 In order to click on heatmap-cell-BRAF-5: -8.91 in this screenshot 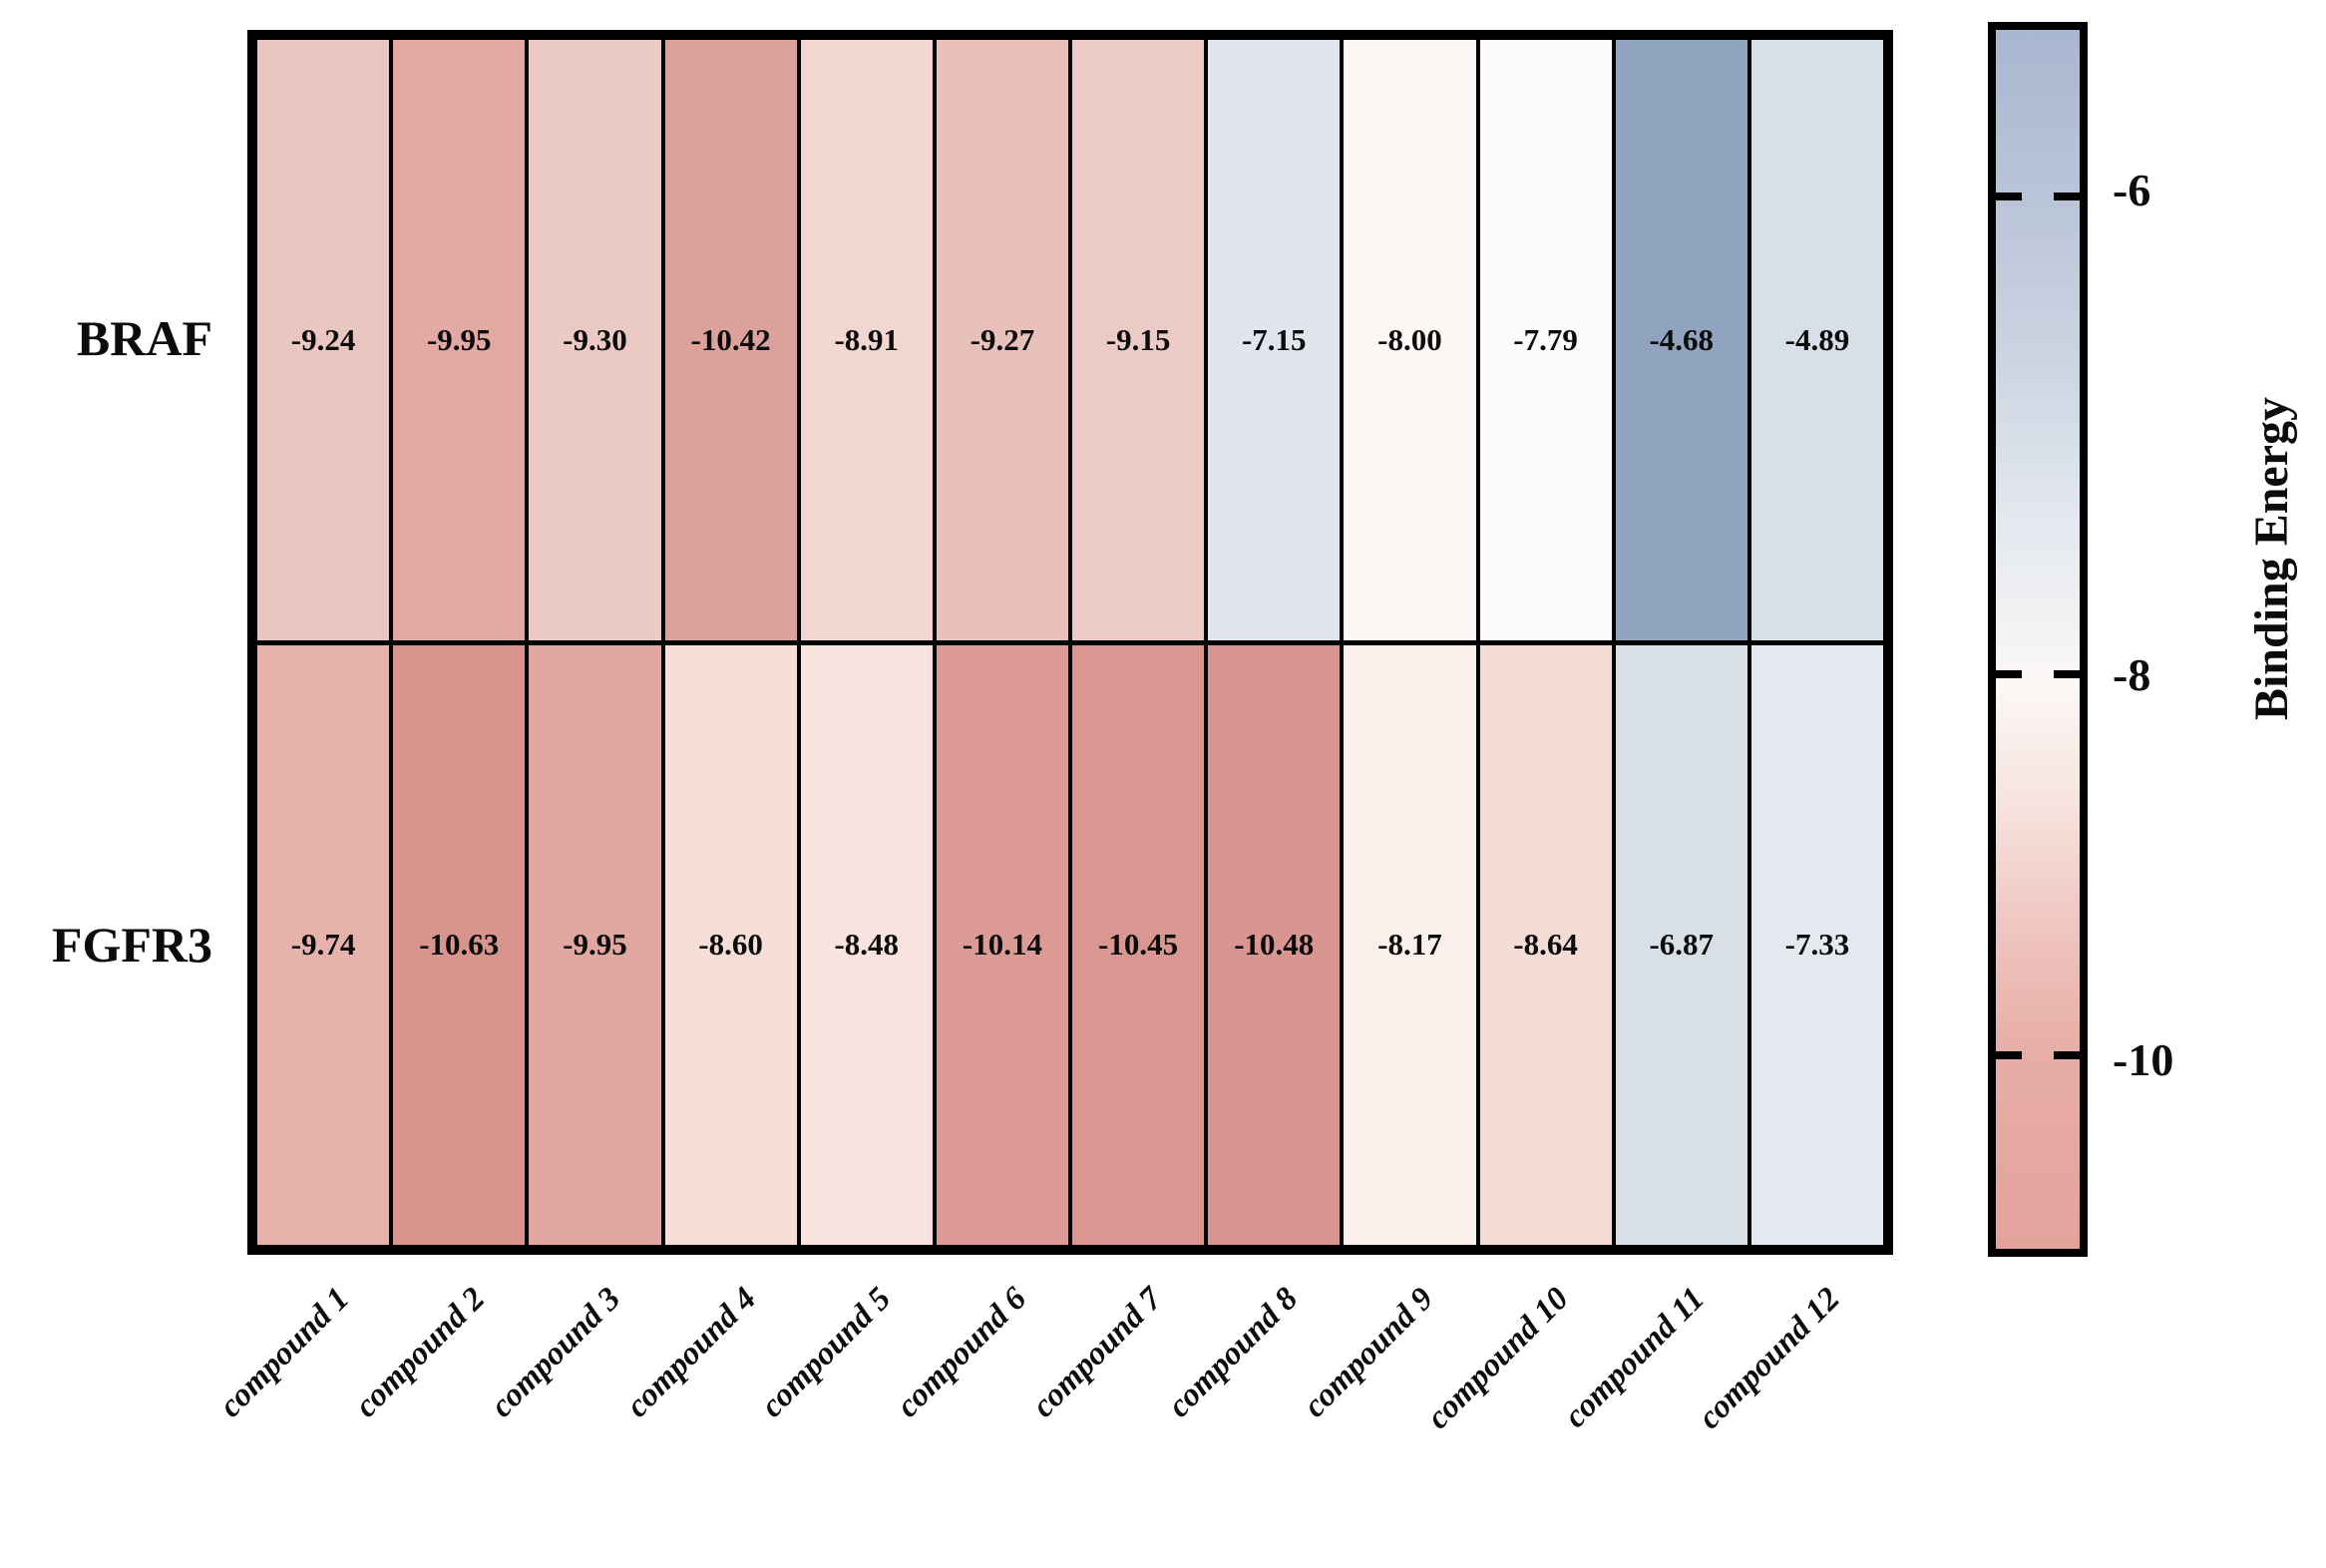, I will do `click(866, 340)`.